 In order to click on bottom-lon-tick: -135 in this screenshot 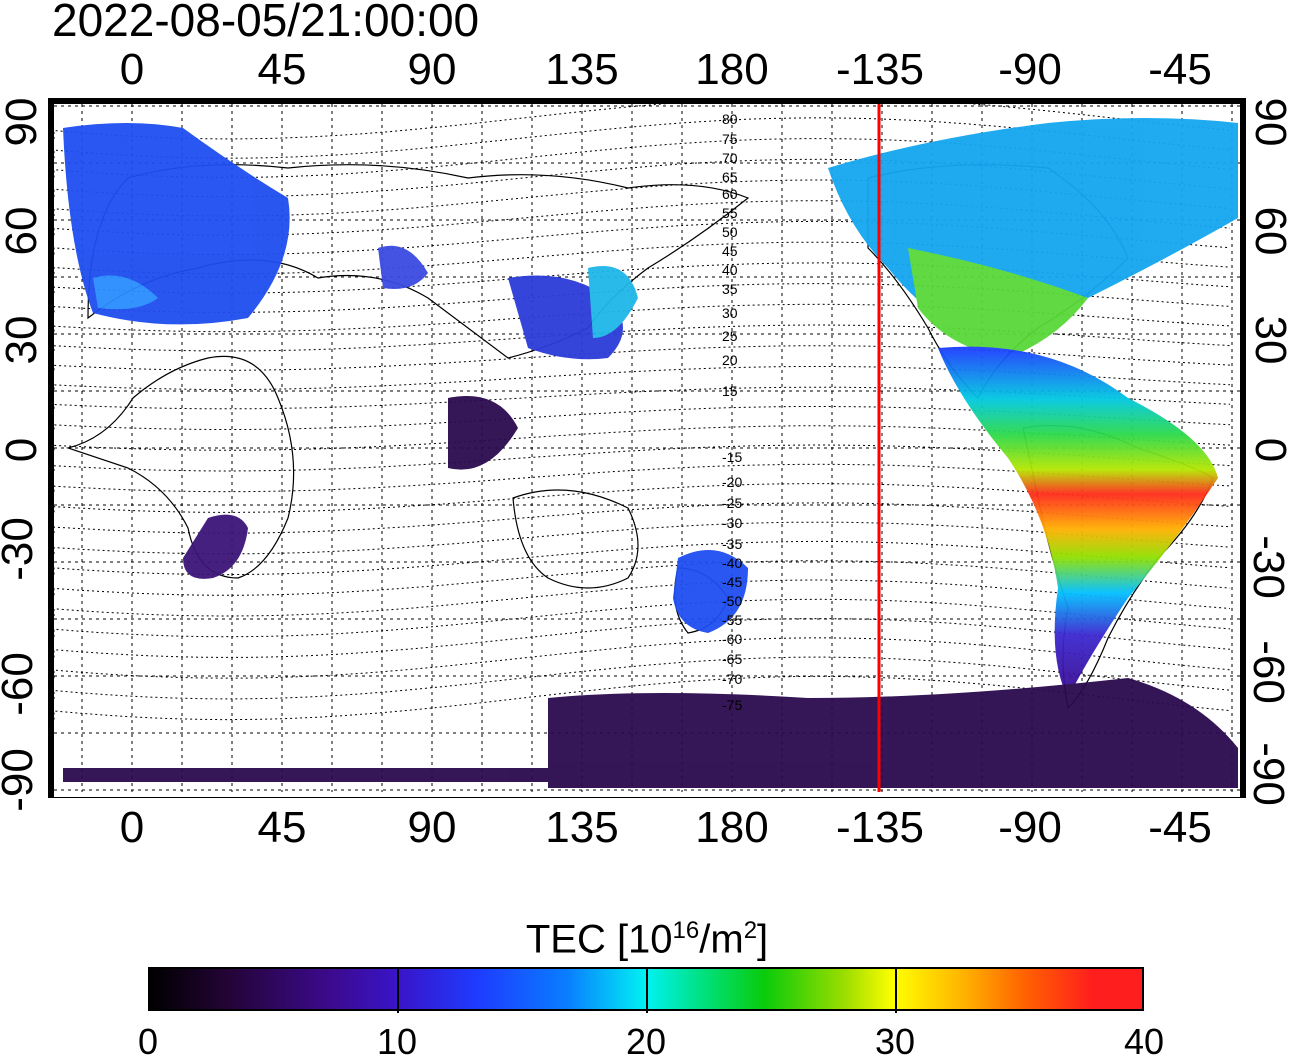, I will do `click(880, 827)`.